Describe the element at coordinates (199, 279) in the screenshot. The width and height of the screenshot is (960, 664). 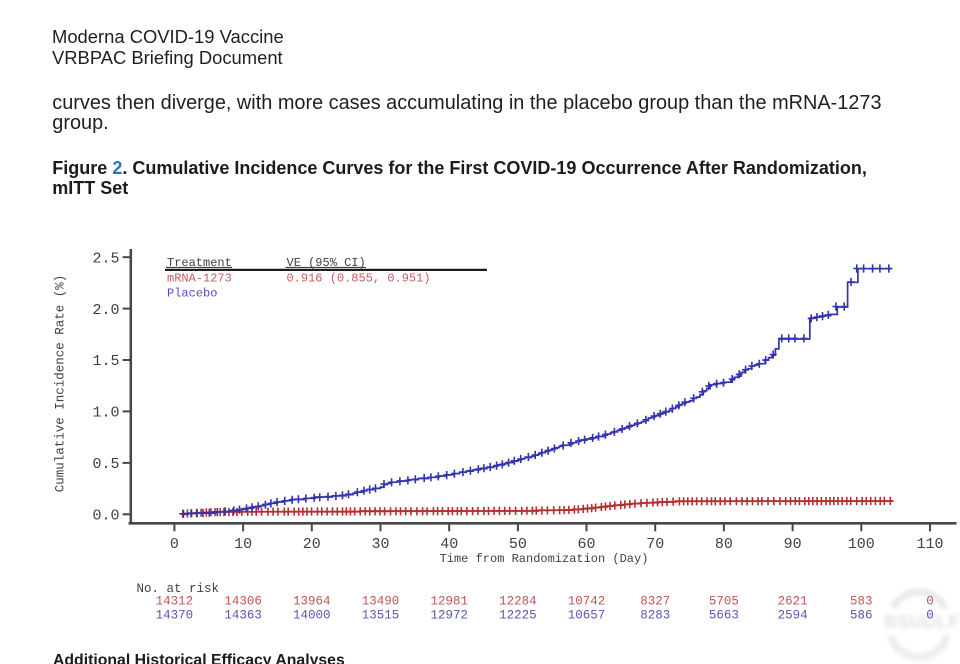
I see `svg-text: mRNA-1273` at that location.